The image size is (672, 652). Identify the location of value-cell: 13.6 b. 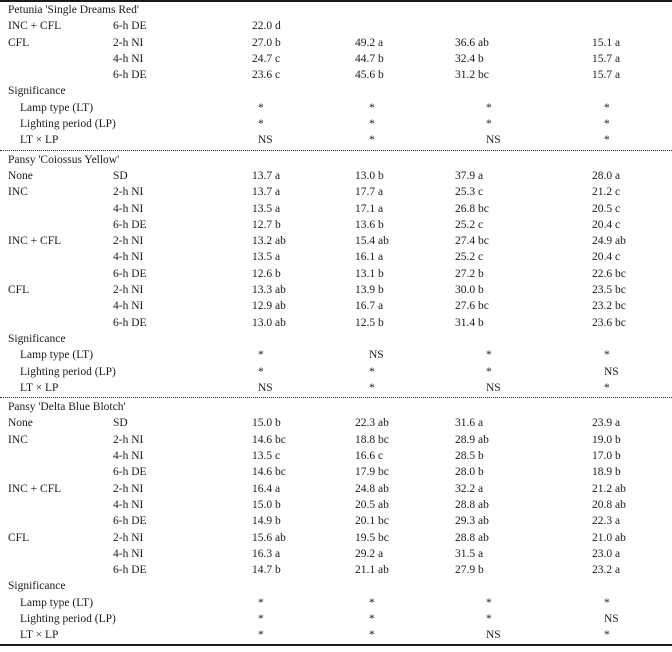
(369, 224).